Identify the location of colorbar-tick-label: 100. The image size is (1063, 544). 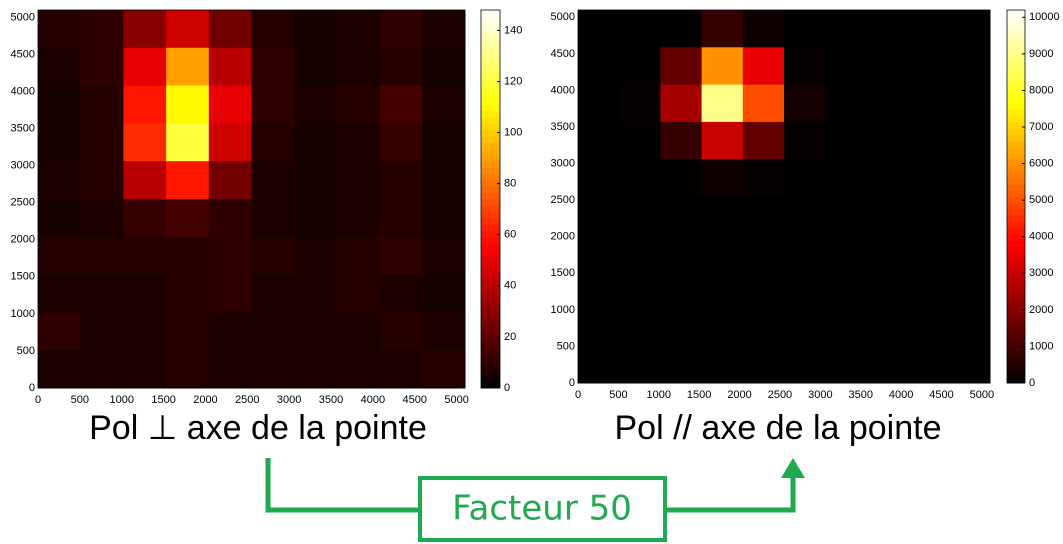
(513, 133).